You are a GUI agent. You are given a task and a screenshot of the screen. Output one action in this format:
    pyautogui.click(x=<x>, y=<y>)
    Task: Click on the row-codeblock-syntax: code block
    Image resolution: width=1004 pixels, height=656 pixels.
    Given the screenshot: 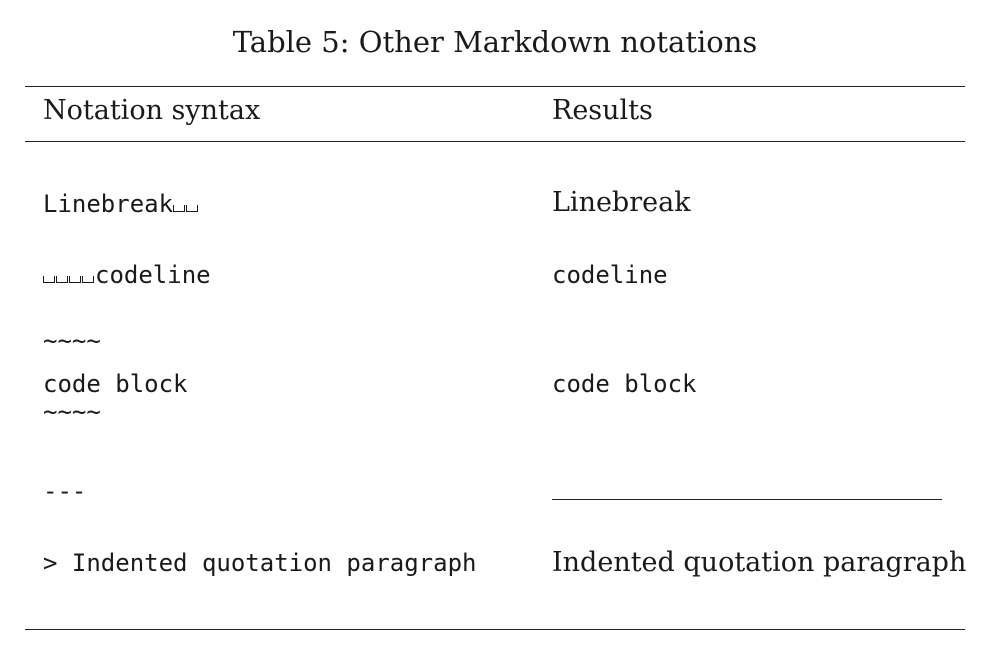 What is the action you would take?
    pyautogui.click(x=115, y=384)
    